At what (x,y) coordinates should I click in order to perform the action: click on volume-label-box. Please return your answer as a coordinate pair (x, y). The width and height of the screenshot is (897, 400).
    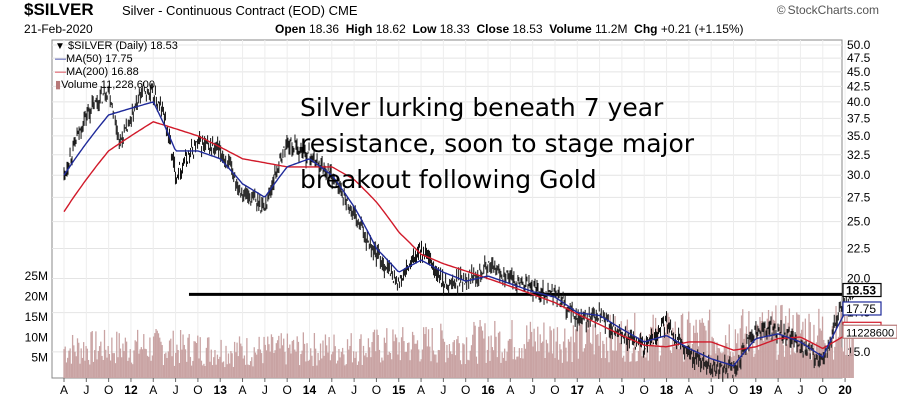
    Looking at the image, I should click on (869, 331).